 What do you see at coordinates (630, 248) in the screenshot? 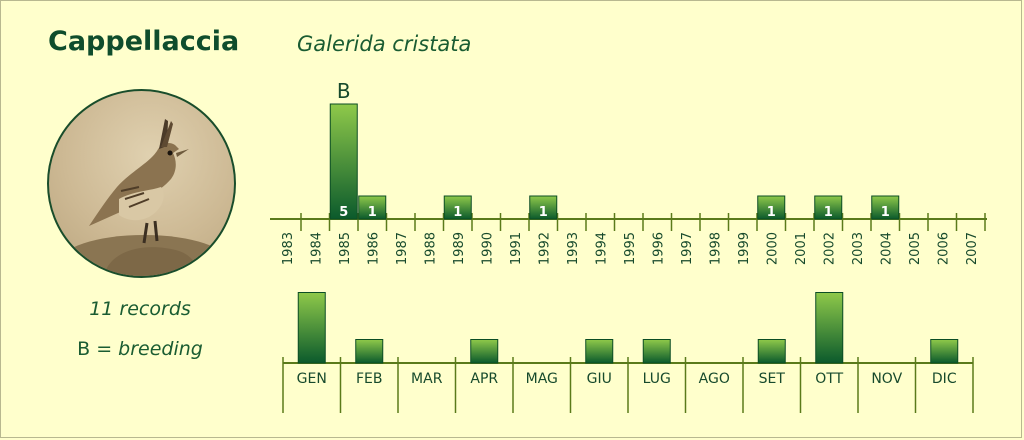
I see `year-tick-label: 1995` at bounding box center [630, 248].